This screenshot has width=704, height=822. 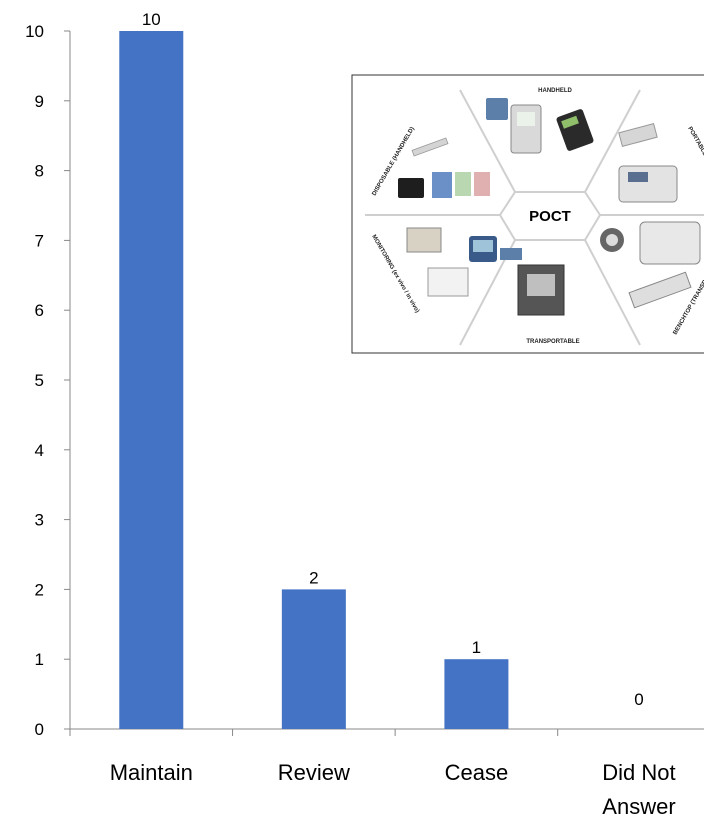 I want to click on y-tick-label: 5, so click(x=39, y=380).